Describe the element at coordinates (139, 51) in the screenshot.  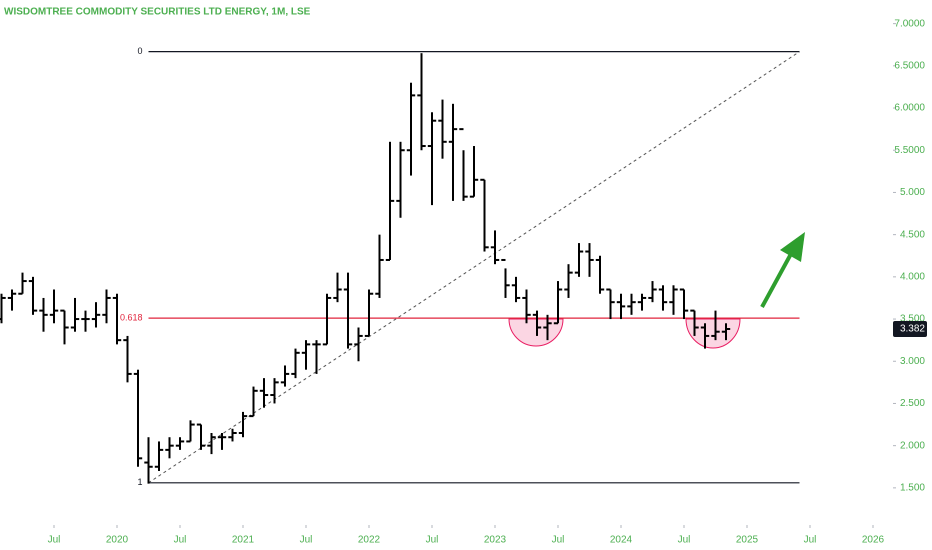
I see `fib-level-label: 0` at that location.